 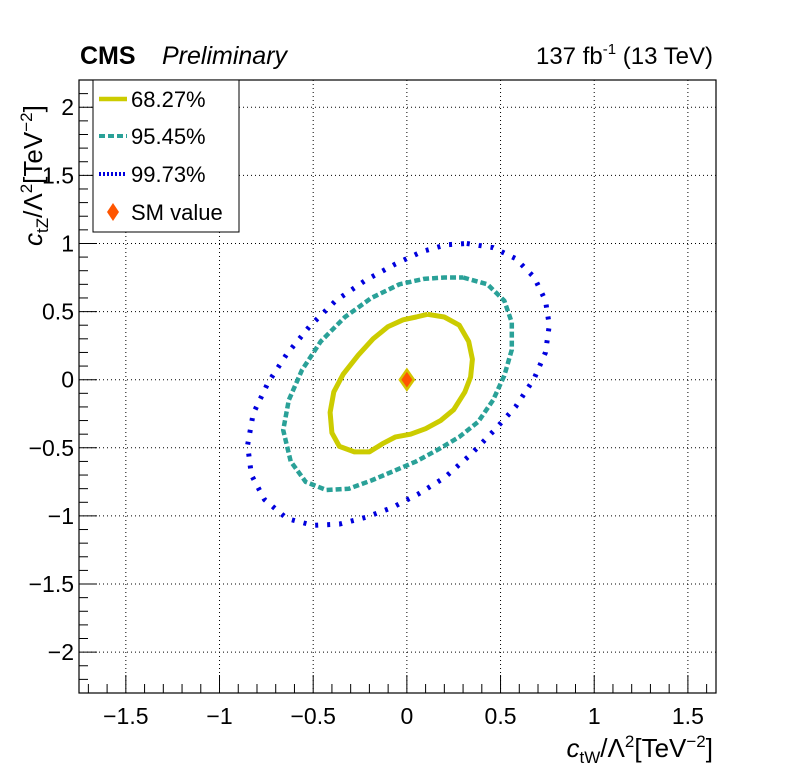 What do you see at coordinates (108, 56) in the screenshot?
I see `cms-label: CMS` at bounding box center [108, 56].